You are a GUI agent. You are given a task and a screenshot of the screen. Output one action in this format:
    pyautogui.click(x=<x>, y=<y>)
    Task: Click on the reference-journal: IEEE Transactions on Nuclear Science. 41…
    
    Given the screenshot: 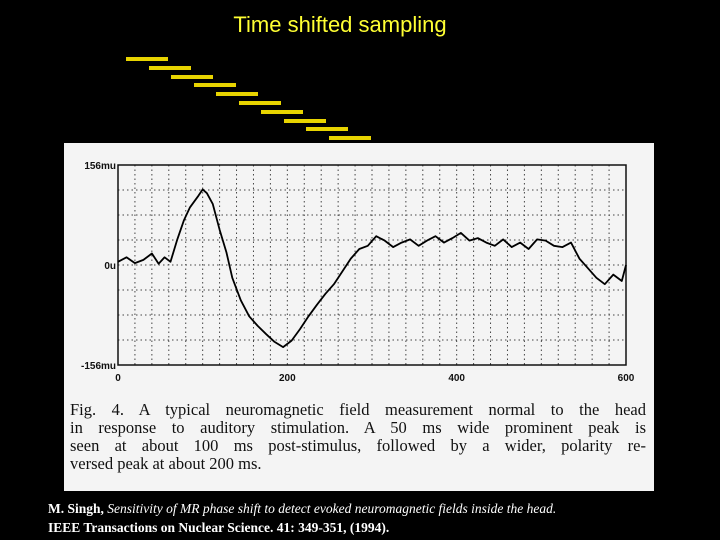 What is the action you would take?
    pyautogui.click(x=219, y=527)
    